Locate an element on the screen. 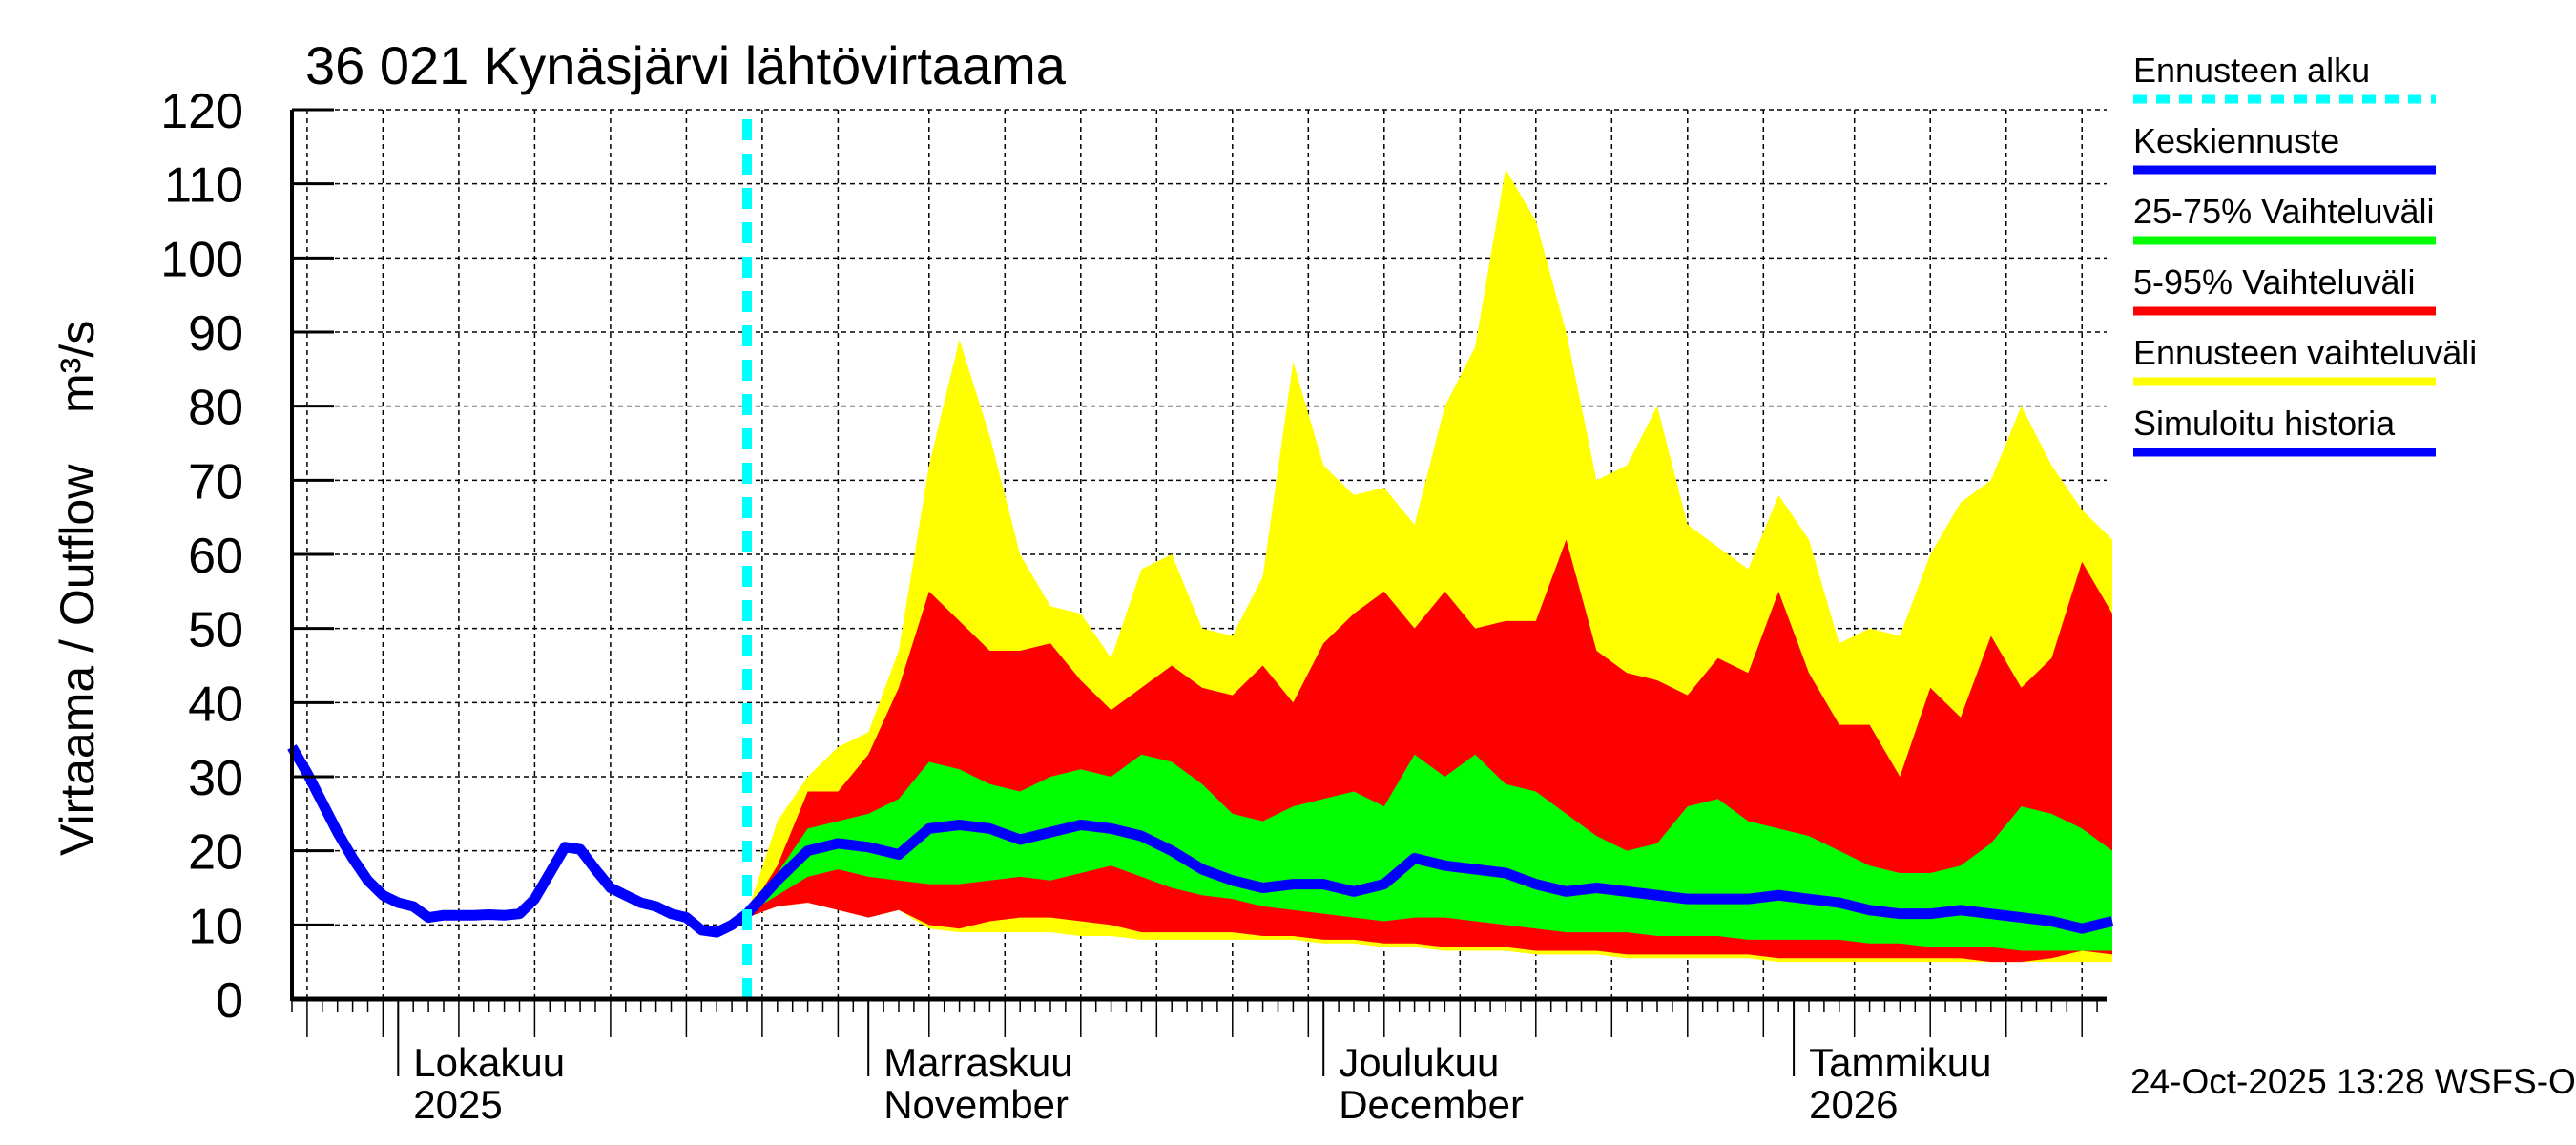 This screenshot has height=1145, width=2576. y-tick-label: 50 is located at coordinates (215, 630).